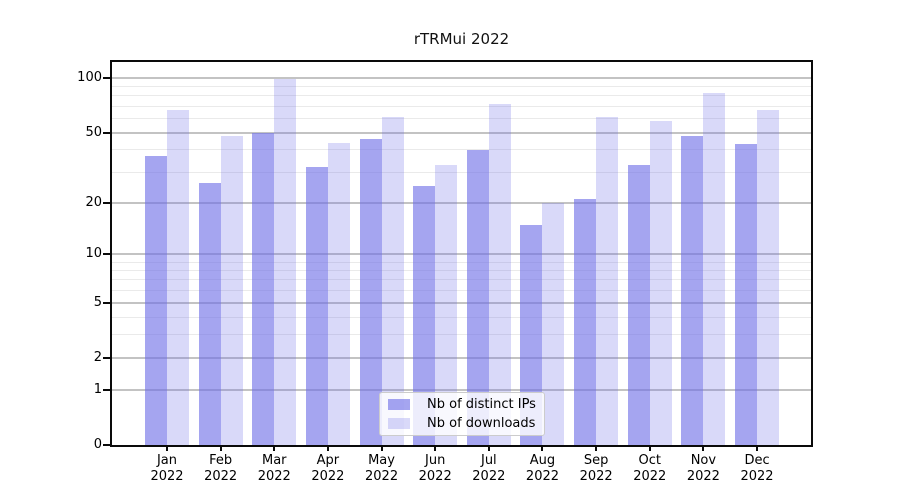 The width and height of the screenshot is (900, 500). I want to click on chart-title: rTRMui 2022, so click(461, 39).